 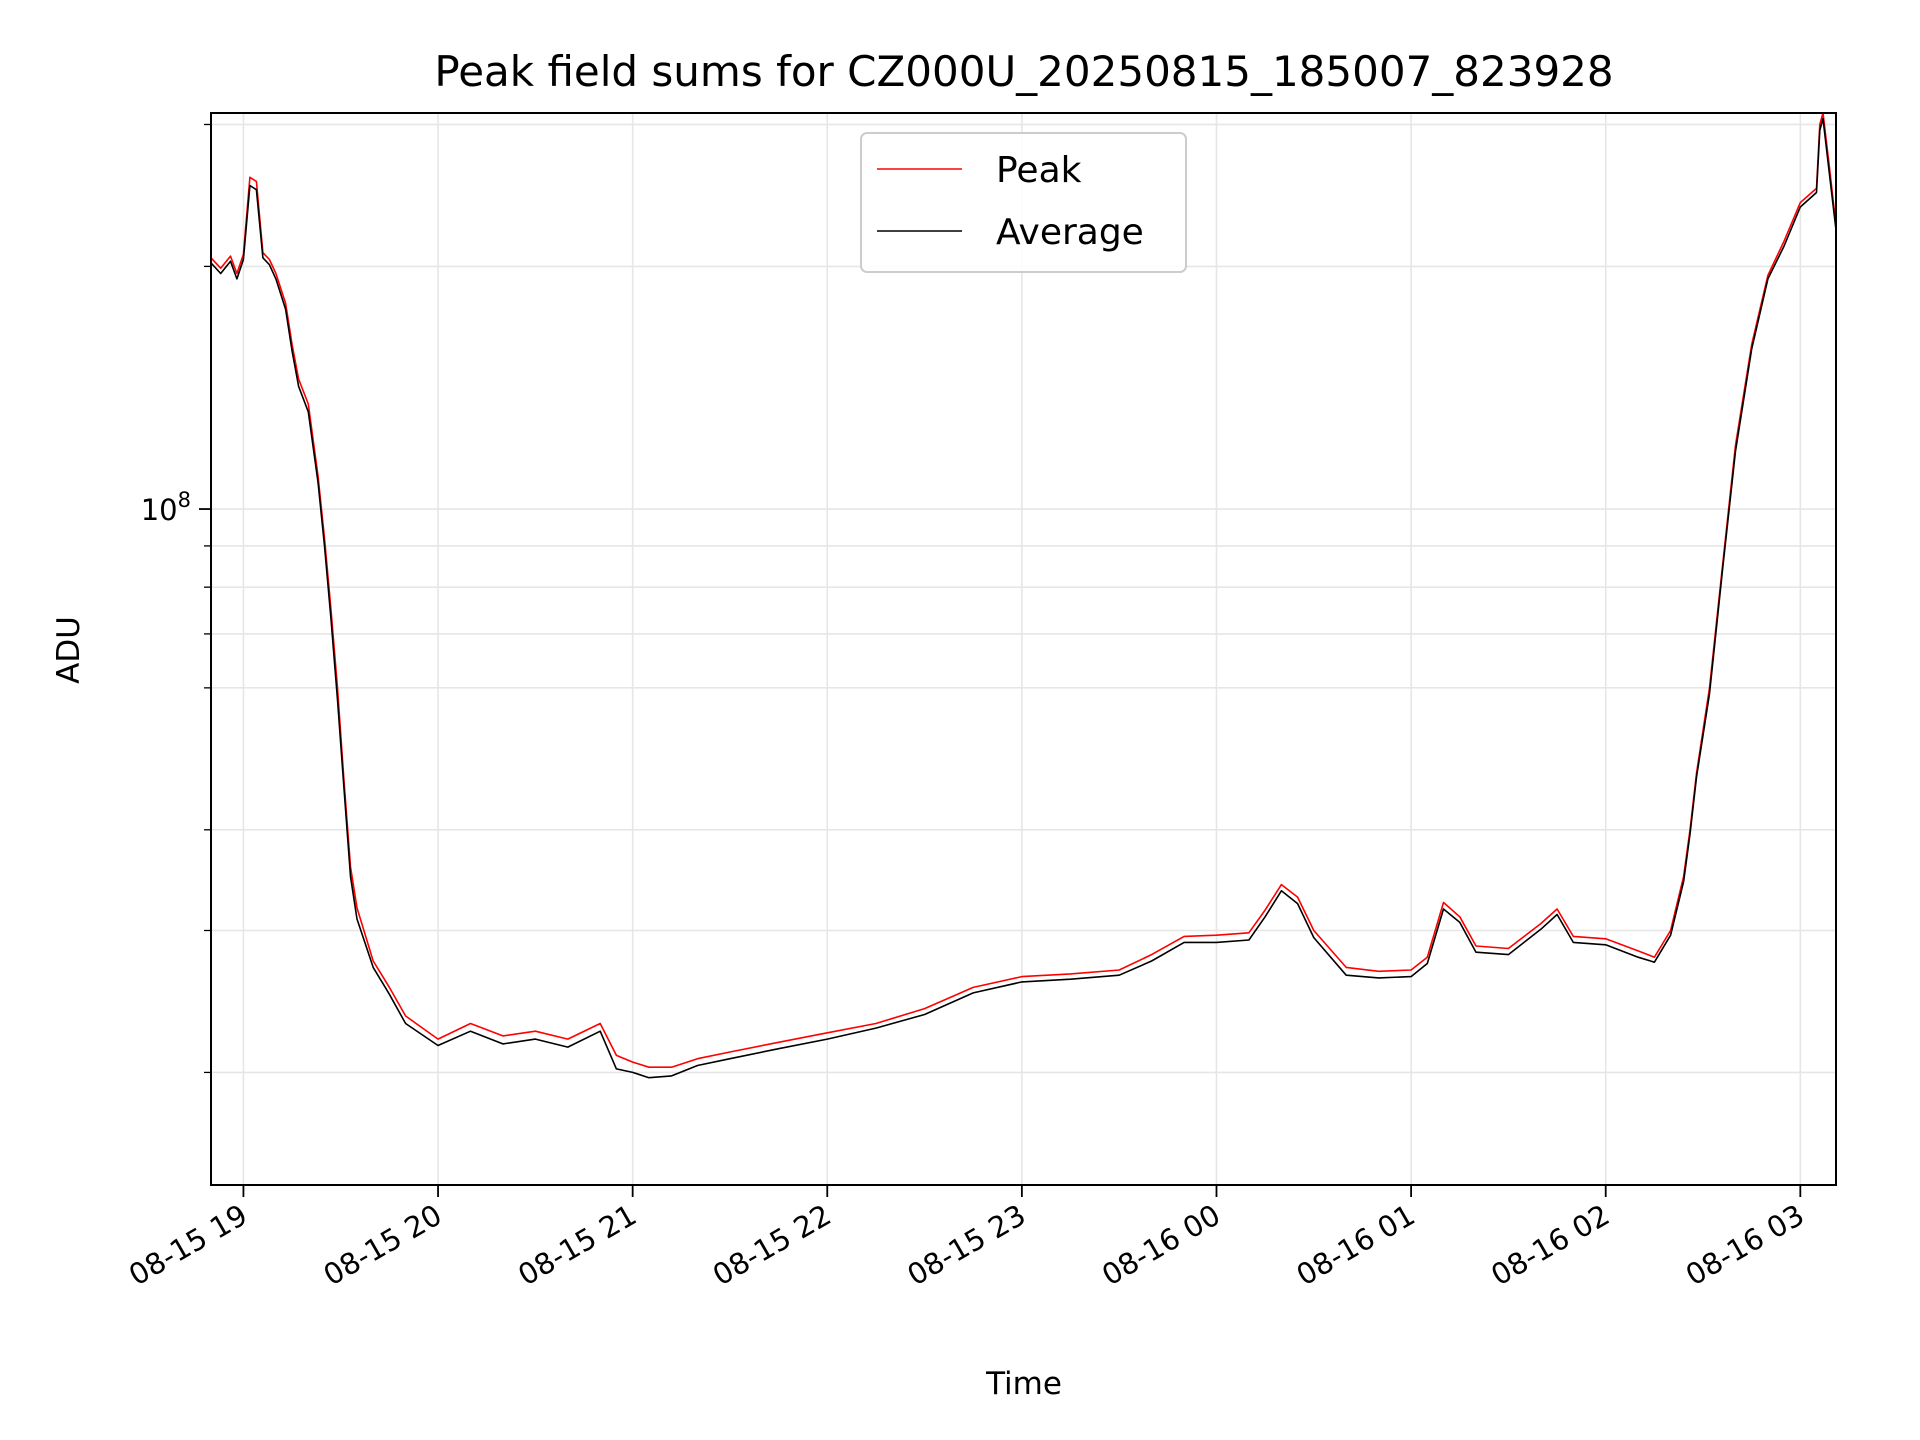 I want to click on y-axis: 108, so click(x=176, y=598).